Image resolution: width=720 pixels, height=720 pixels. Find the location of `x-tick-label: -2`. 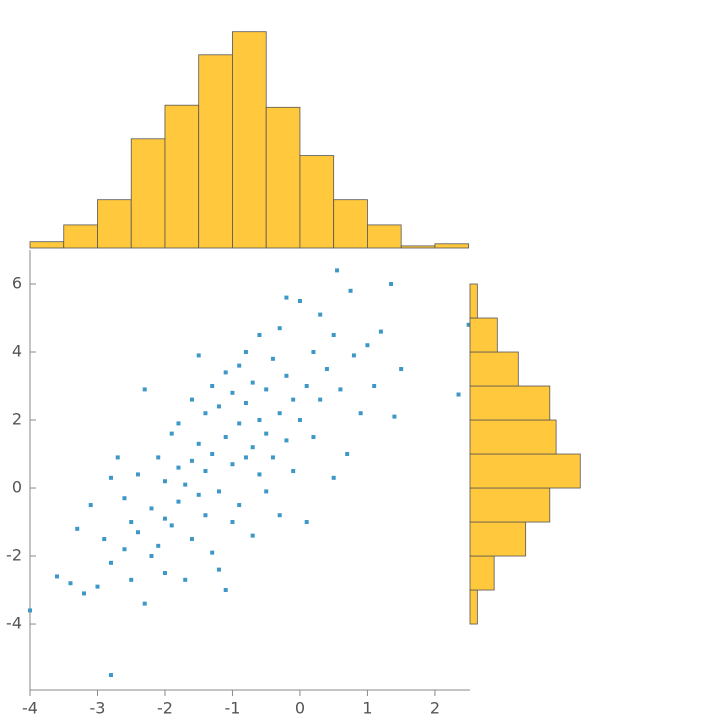

x-tick-label: -2 is located at coordinates (165, 708).